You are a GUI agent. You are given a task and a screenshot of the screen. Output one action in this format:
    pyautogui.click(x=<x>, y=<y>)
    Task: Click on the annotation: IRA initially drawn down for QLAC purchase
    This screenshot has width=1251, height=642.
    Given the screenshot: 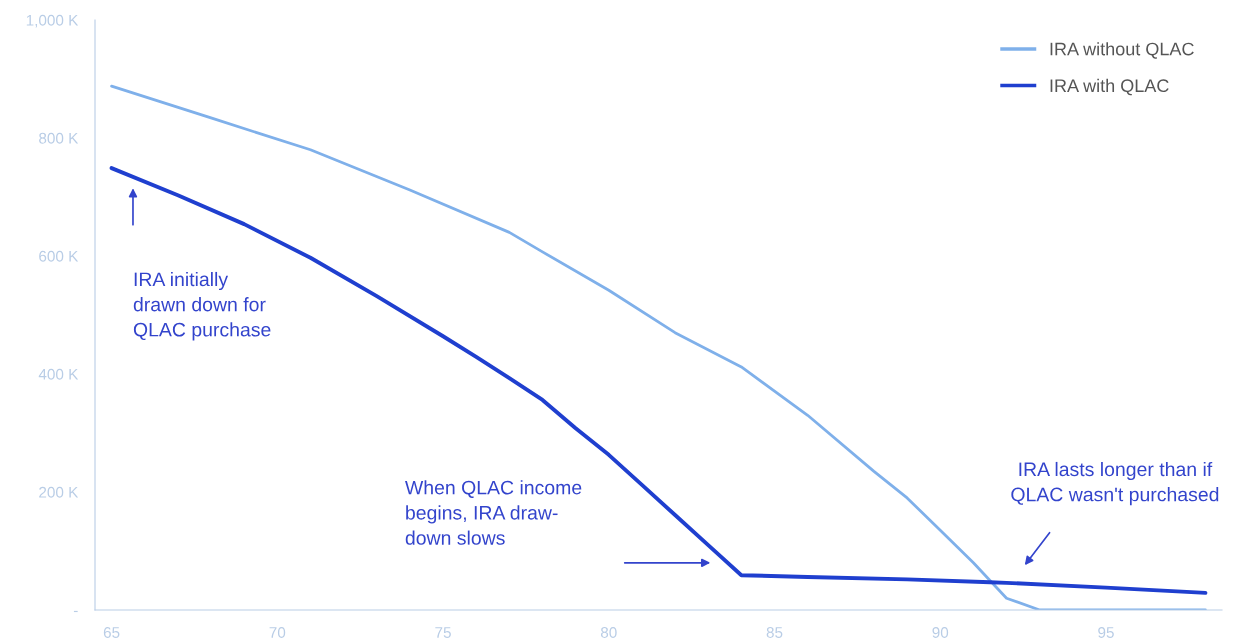 What is the action you would take?
    pyautogui.click(x=202, y=306)
    